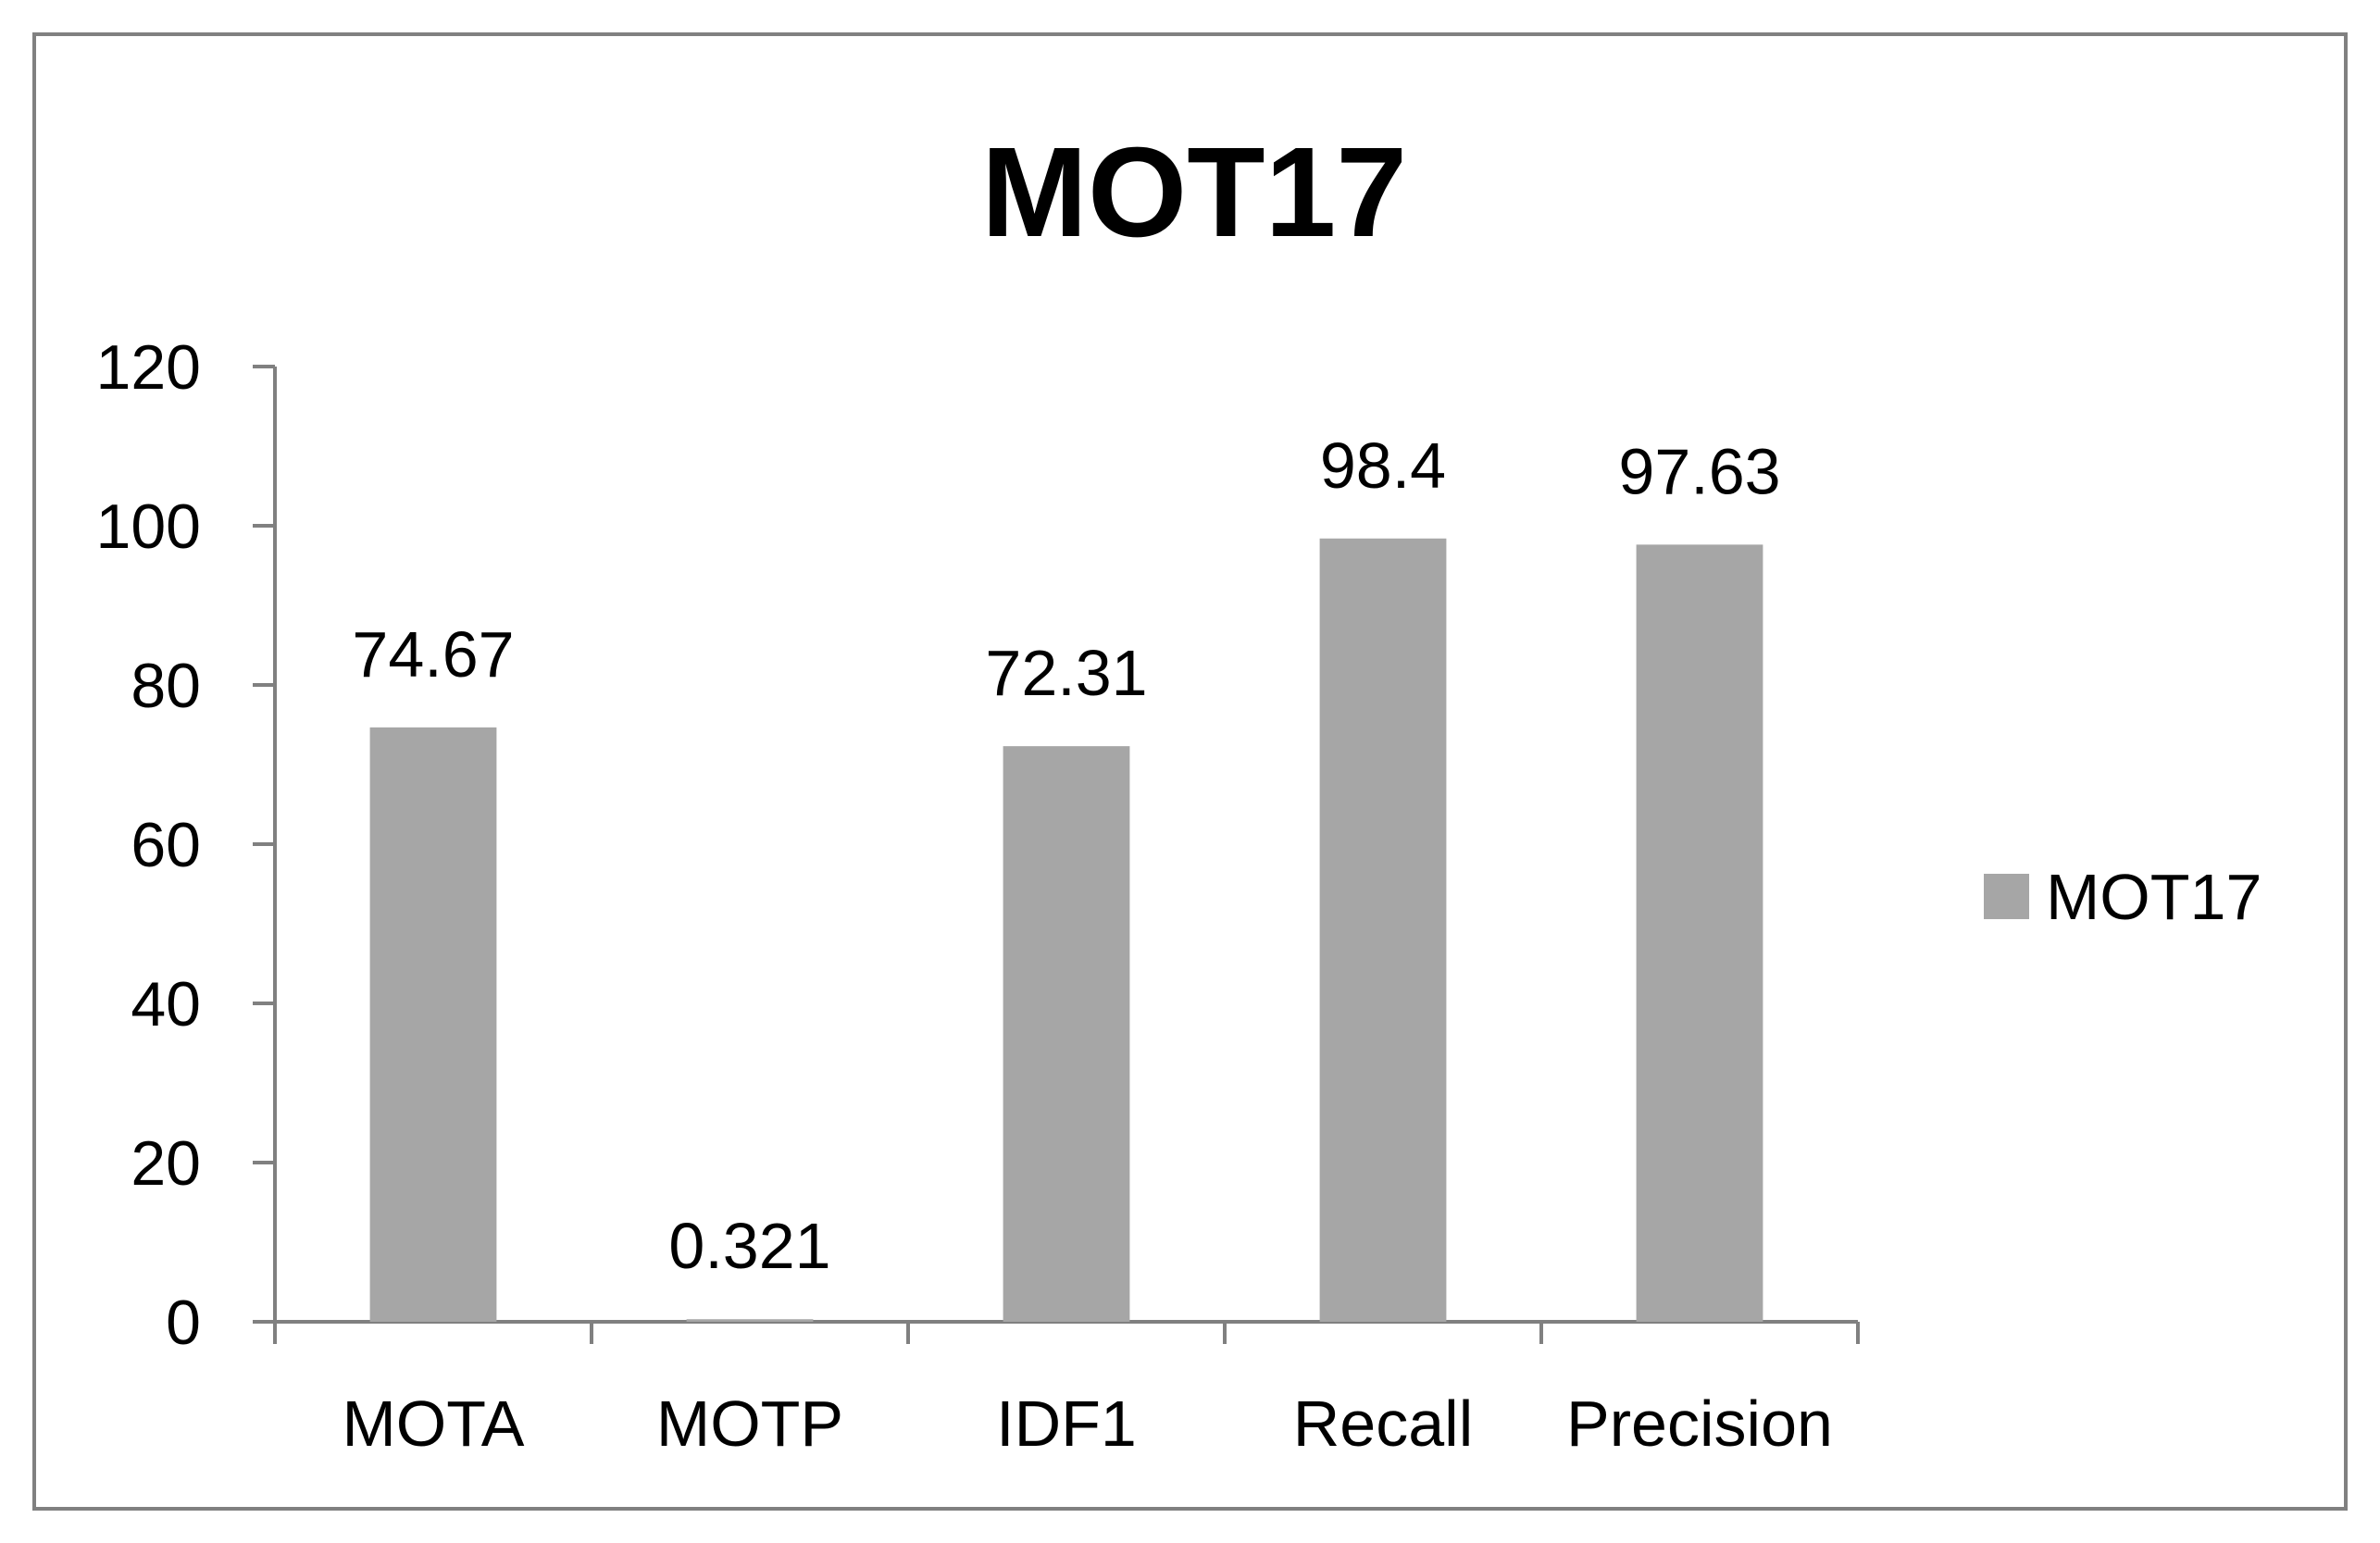 Image resolution: width=2380 pixels, height=1543 pixels. Describe the element at coordinates (166, 1004) in the screenshot. I see `y-tick-label: 40` at that location.